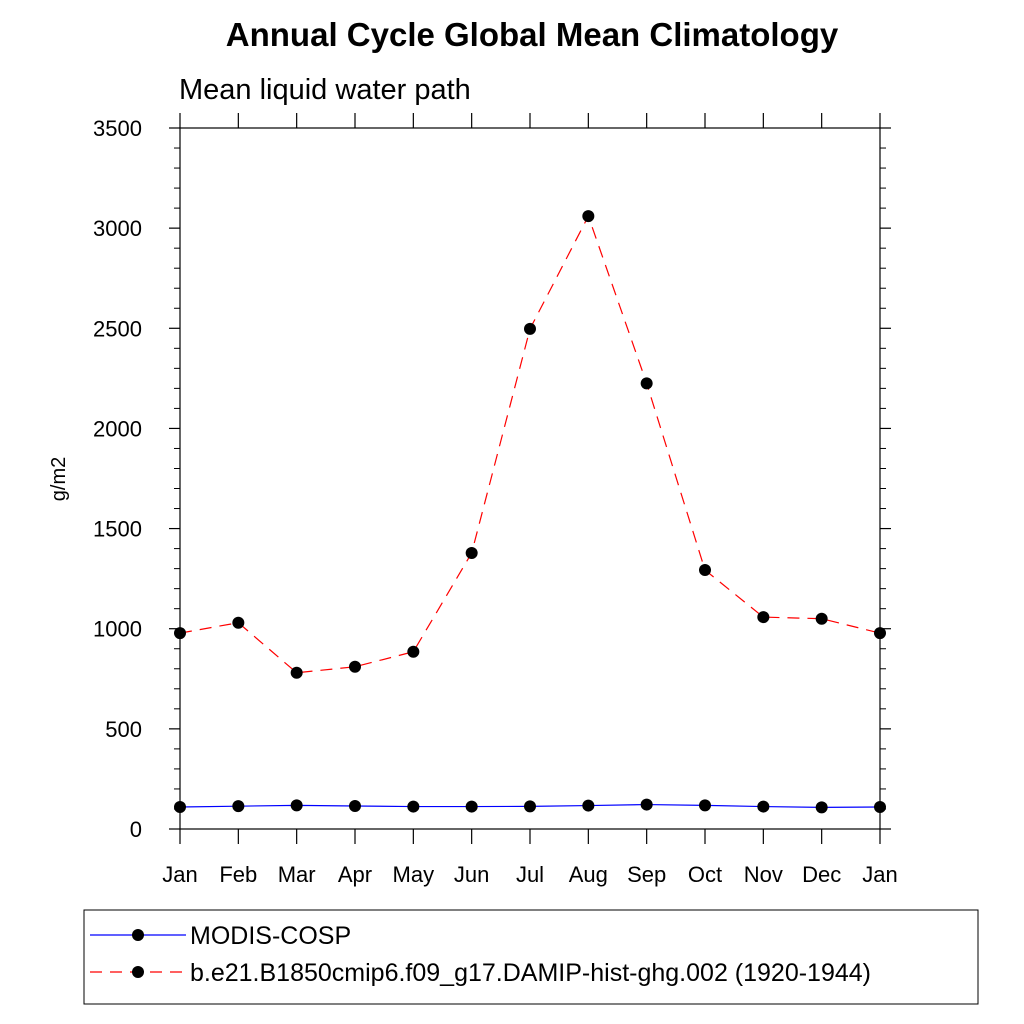 The width and height of the screenshot is (1024, 1024). Describe the element at coordinates (705, 874) in the screenshot. I see `x-tick-label: Oct` at that location.